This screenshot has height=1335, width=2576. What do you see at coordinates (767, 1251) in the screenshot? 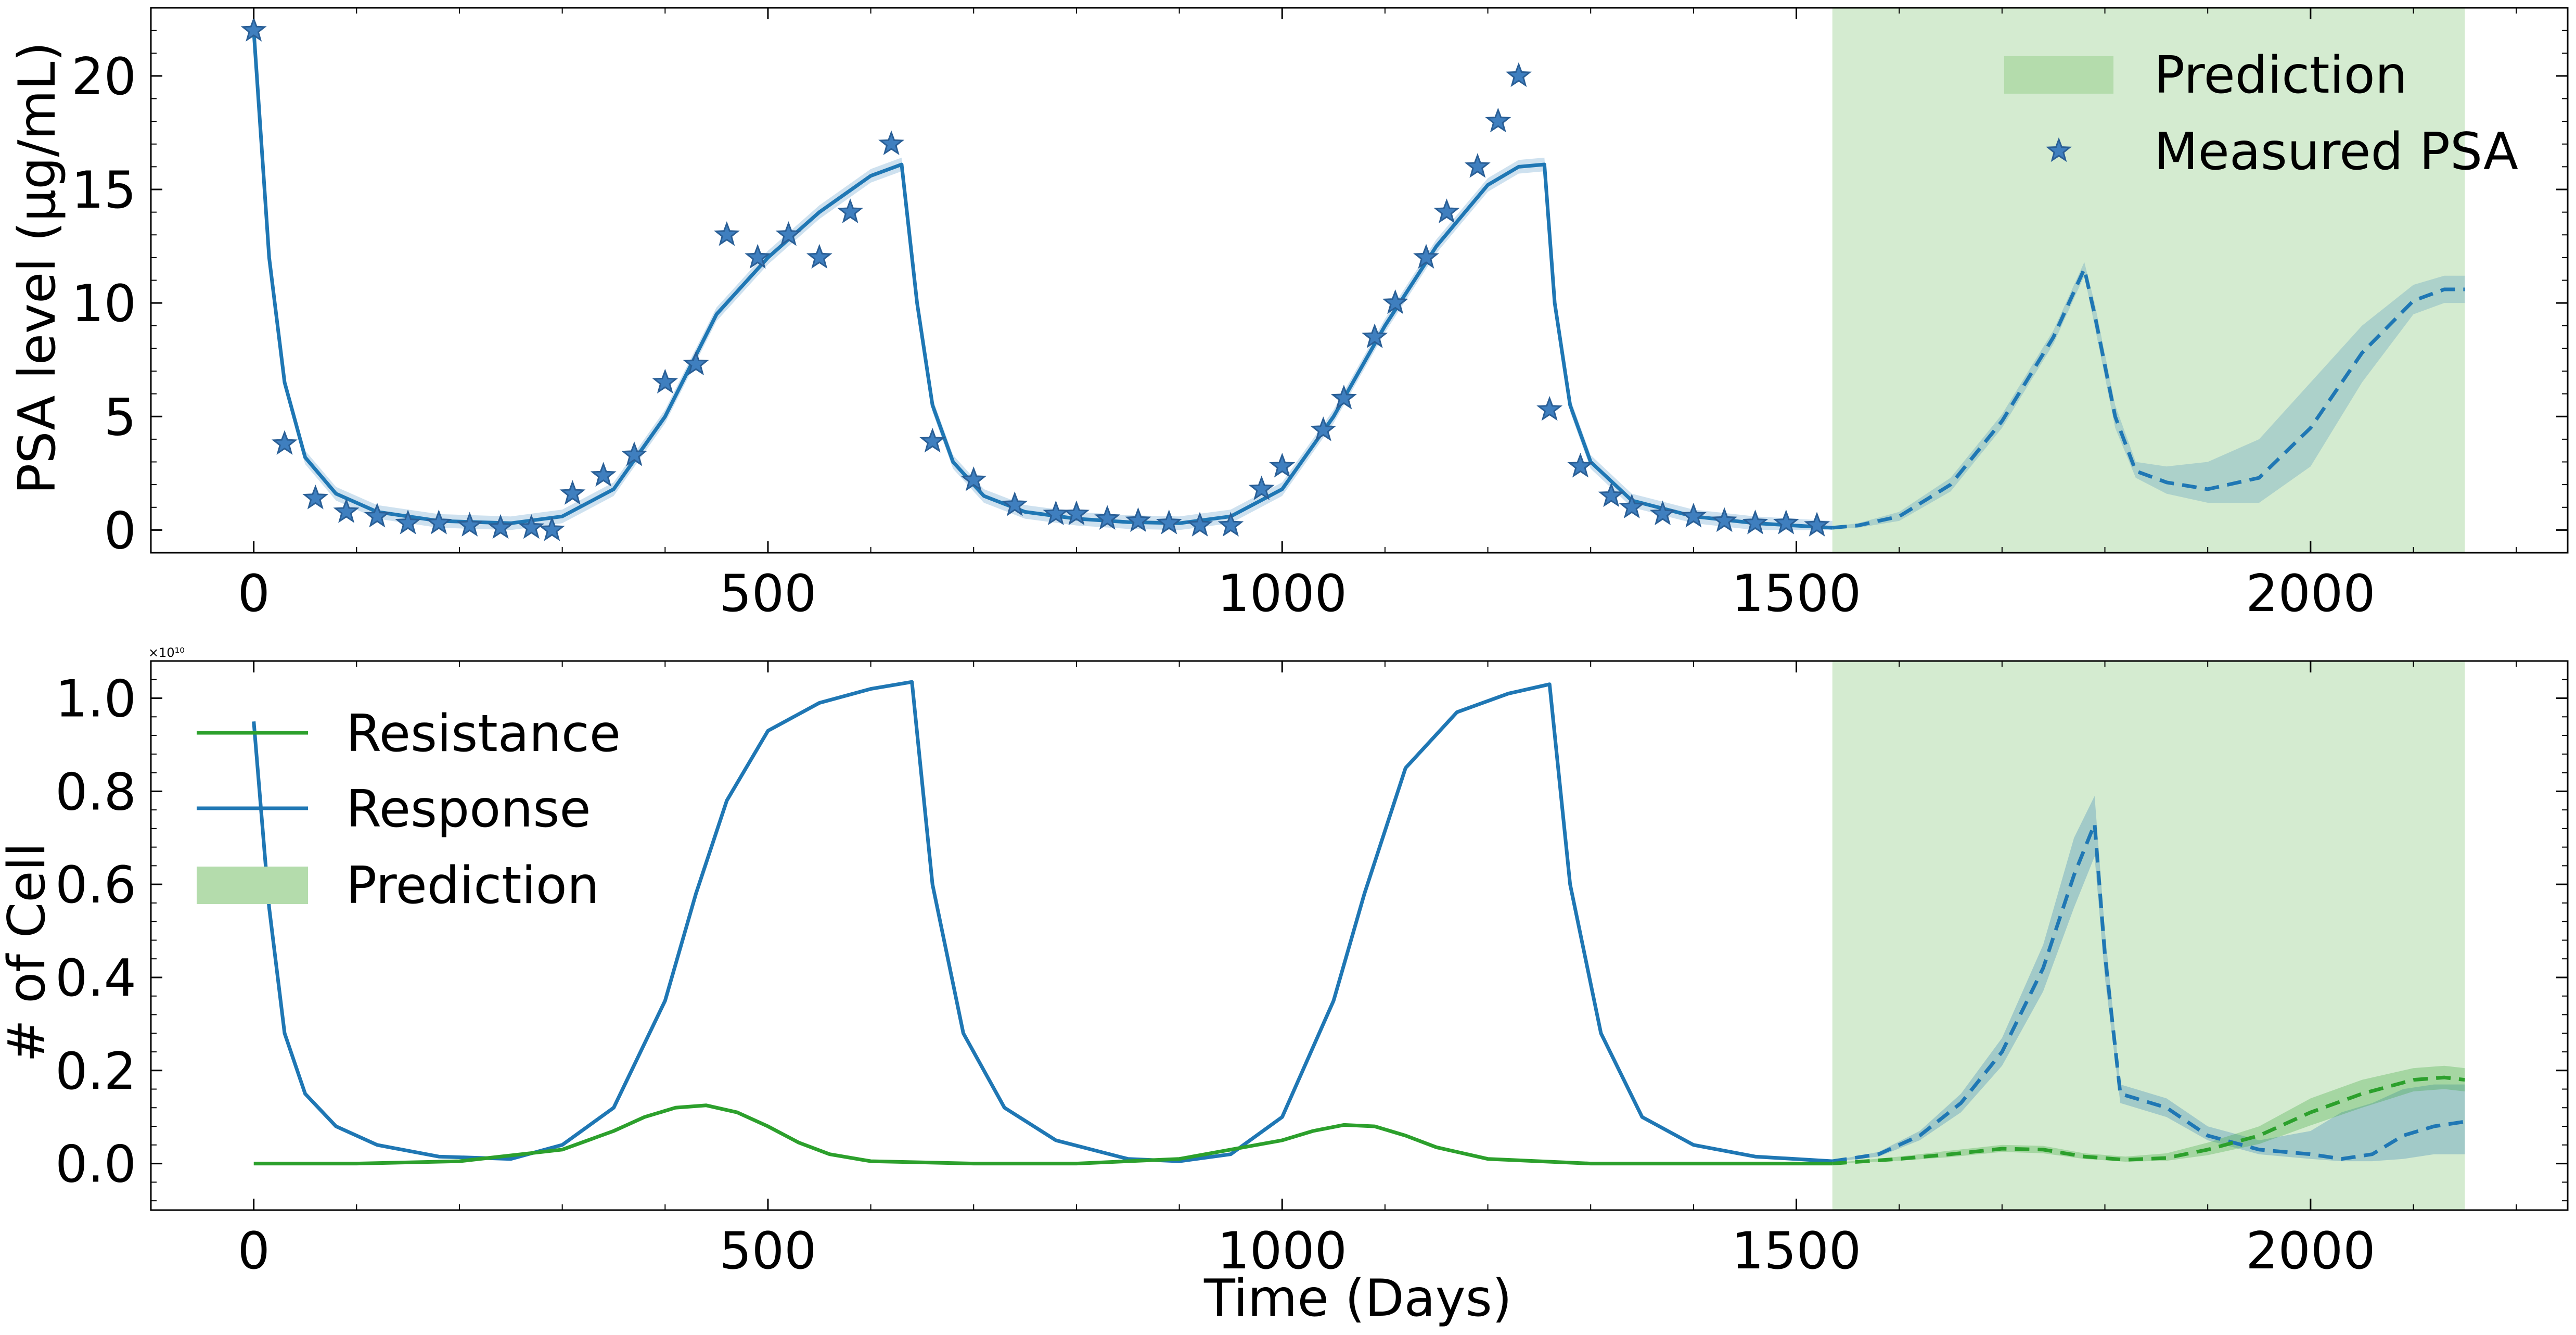
I see `bottom-x-tick-label: 500` at bounding box center [767, 1251].